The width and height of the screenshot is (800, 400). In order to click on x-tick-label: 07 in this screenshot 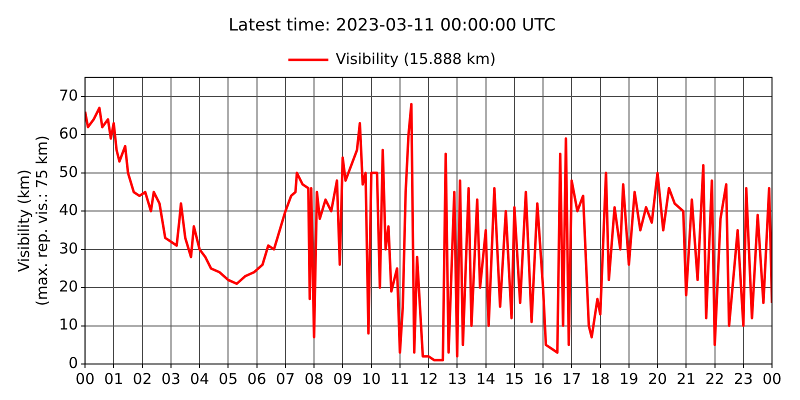, I will do `click(285, 379)`.